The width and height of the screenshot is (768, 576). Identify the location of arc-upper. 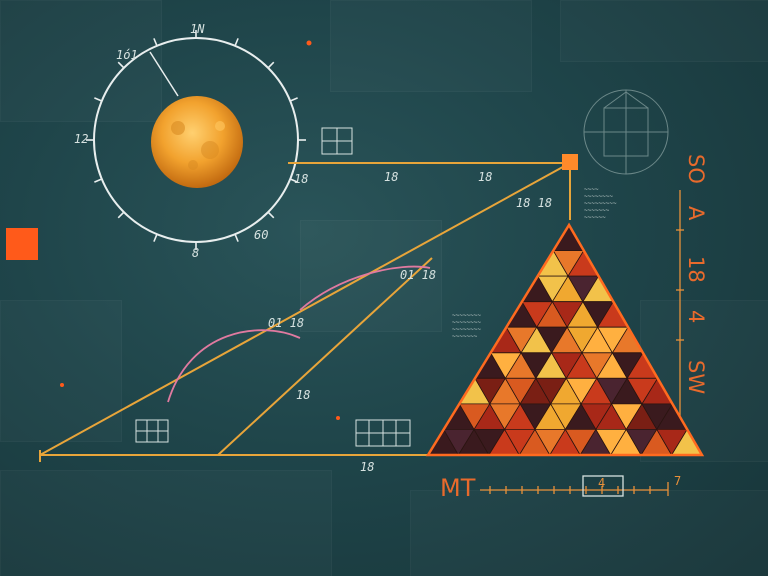
(365, 288).